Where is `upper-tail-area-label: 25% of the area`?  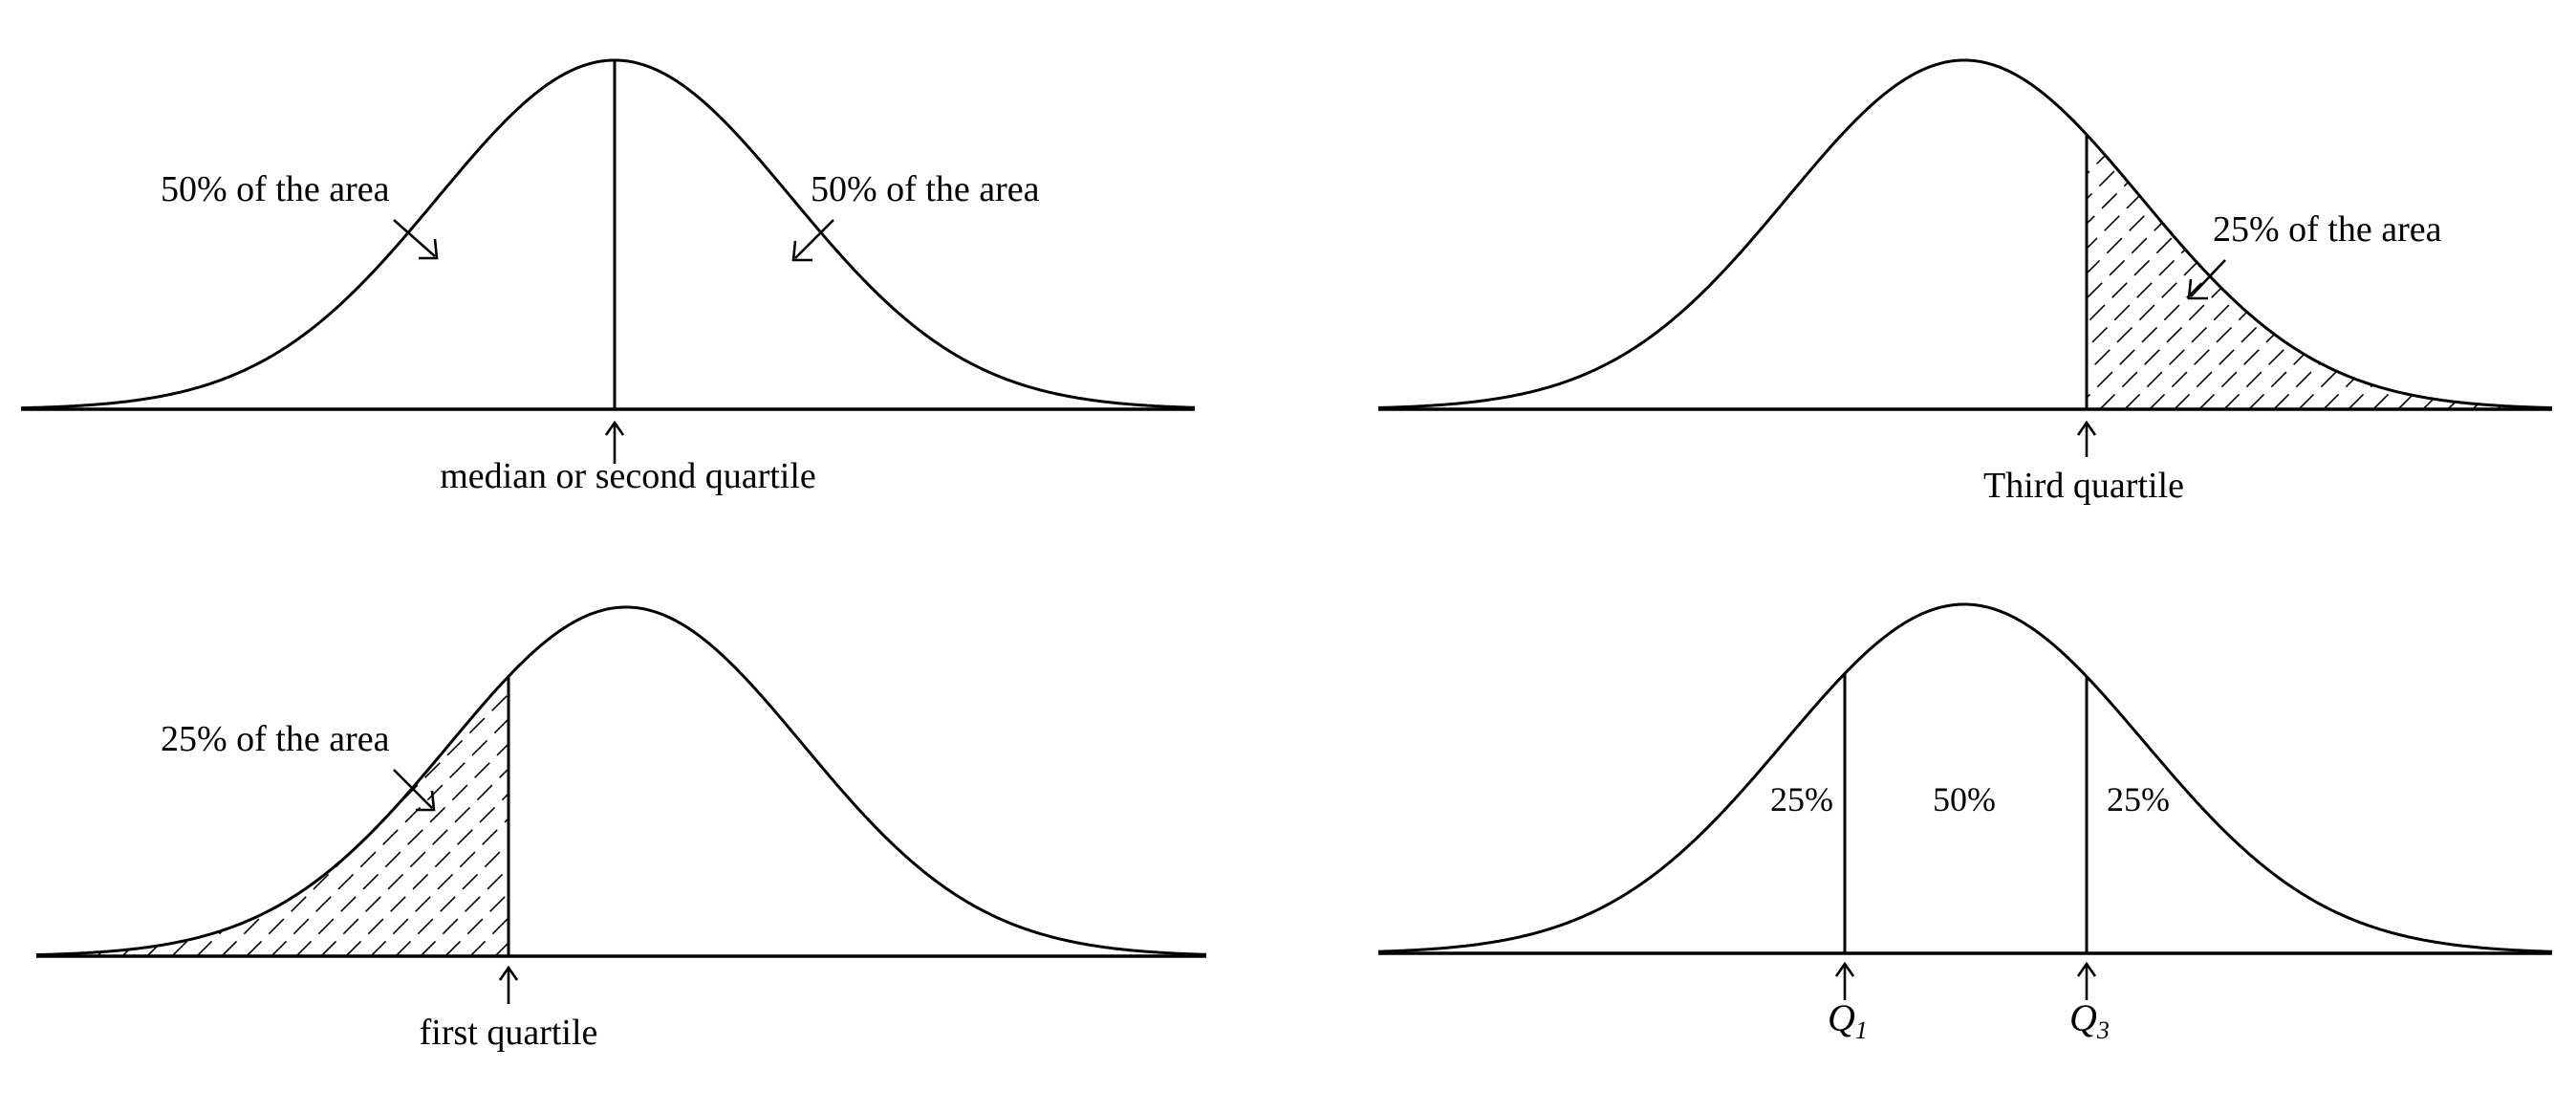
upper-tail-area-label: 25% of the area is located at coordinates (2327, 229).